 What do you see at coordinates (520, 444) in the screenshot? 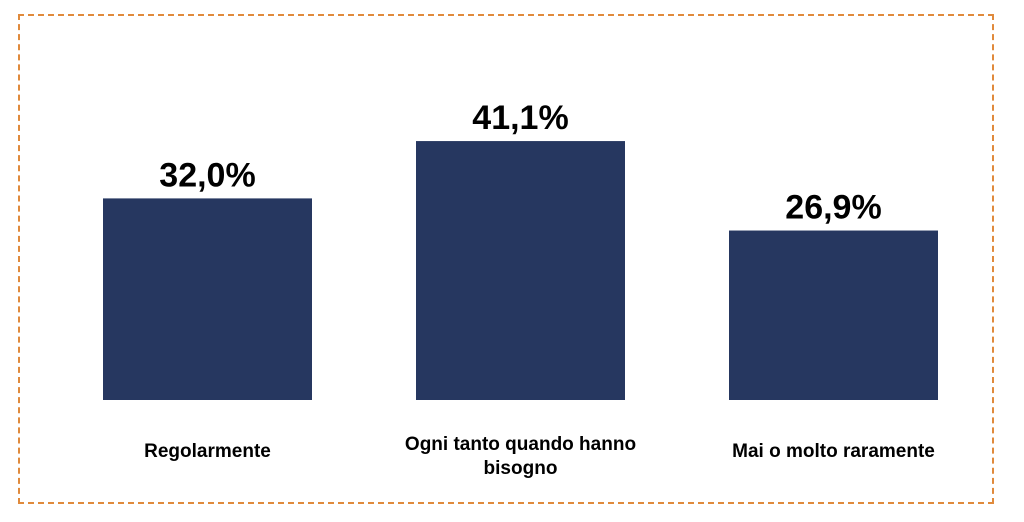
I see `category-label-2-line-1: Ogni tanto quando hanno` at bounding box center [520, 444].